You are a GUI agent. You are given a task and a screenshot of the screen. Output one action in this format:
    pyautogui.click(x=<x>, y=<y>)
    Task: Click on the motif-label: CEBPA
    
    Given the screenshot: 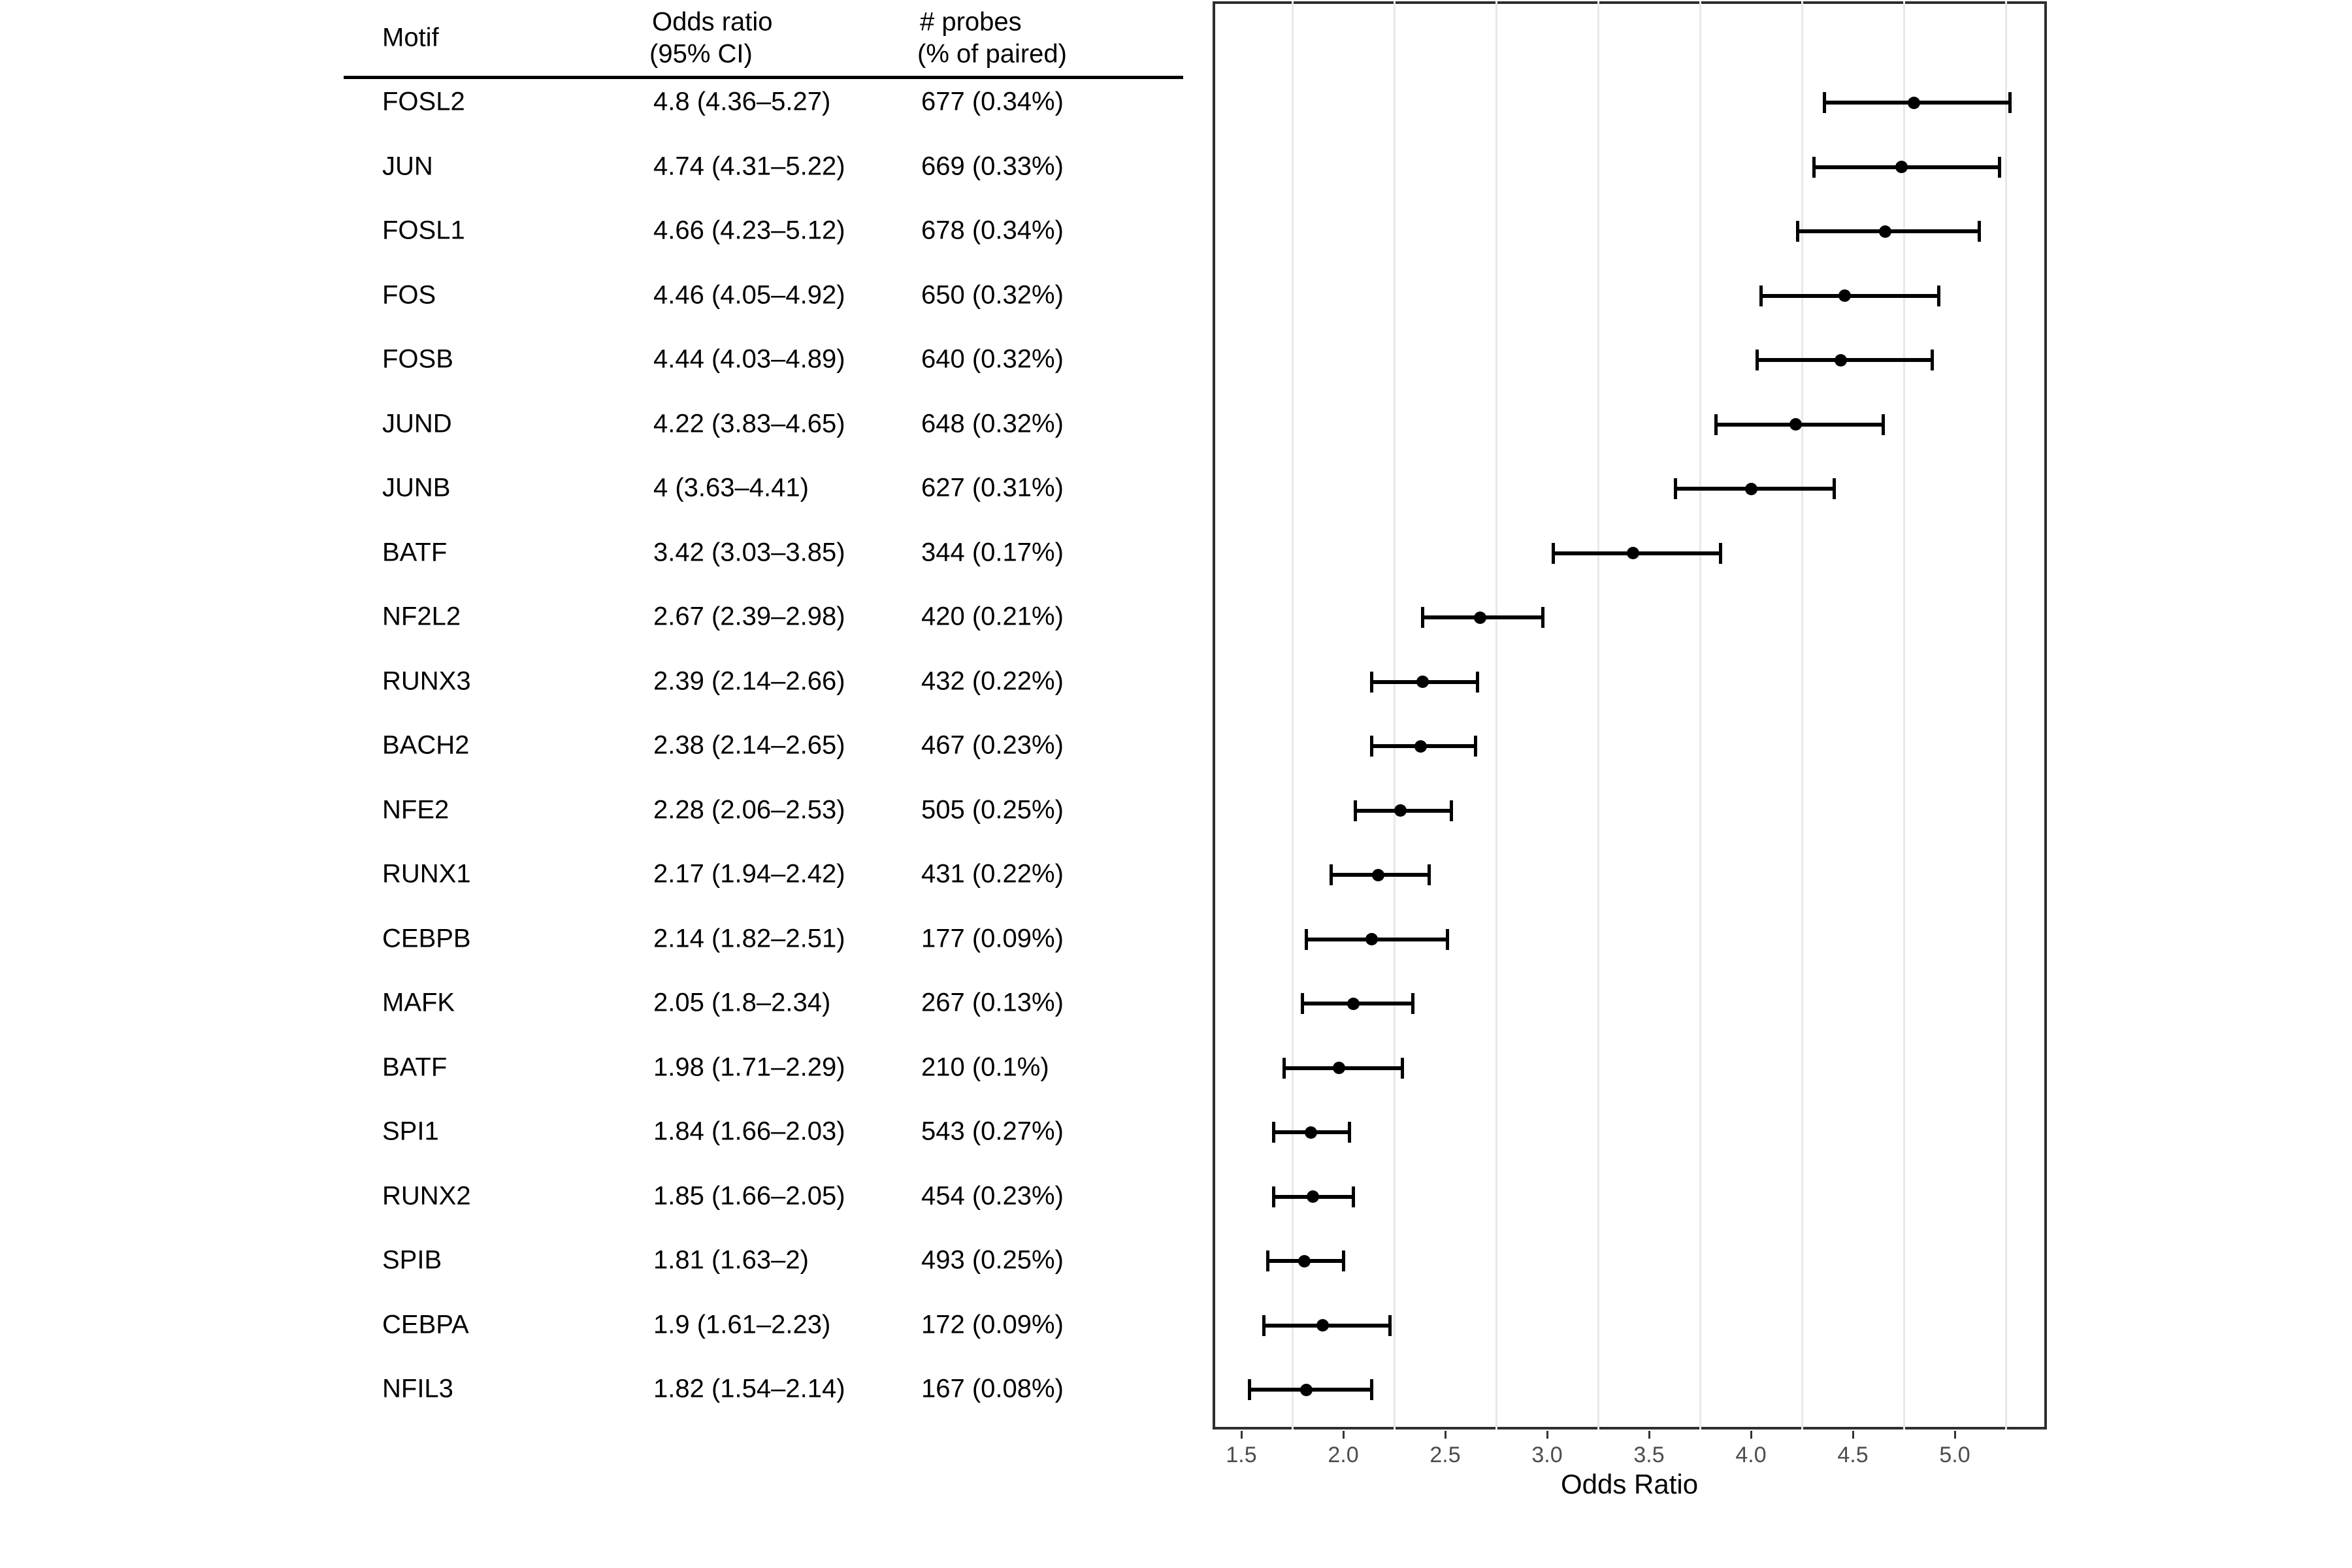 What is the action you would take?
    pyautogui.click(x=425, y=1324)
    